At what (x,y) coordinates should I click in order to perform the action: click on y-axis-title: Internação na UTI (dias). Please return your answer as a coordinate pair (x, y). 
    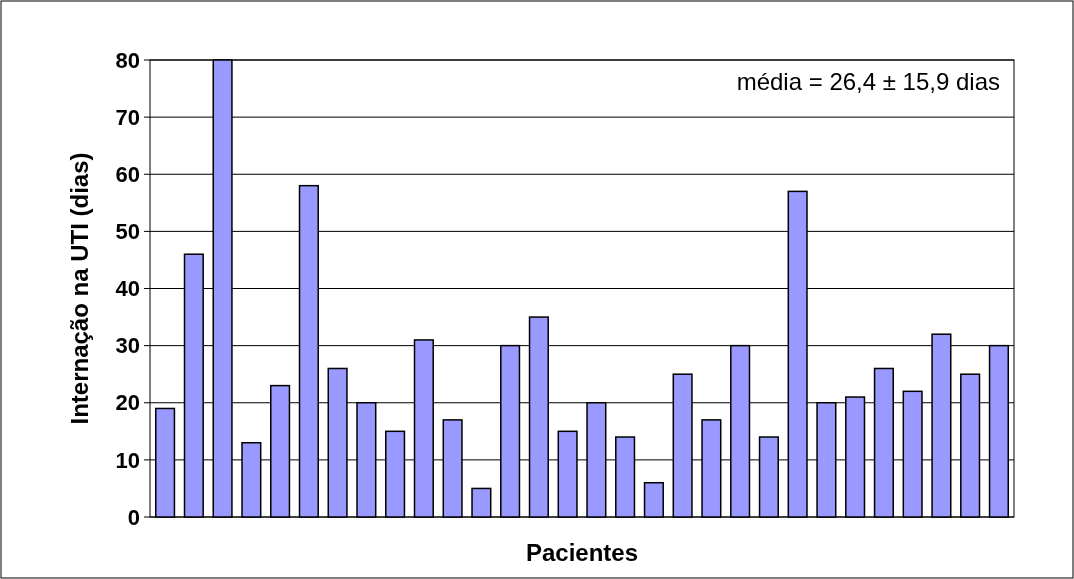
    Looking at the image, I should click on (79, 288).